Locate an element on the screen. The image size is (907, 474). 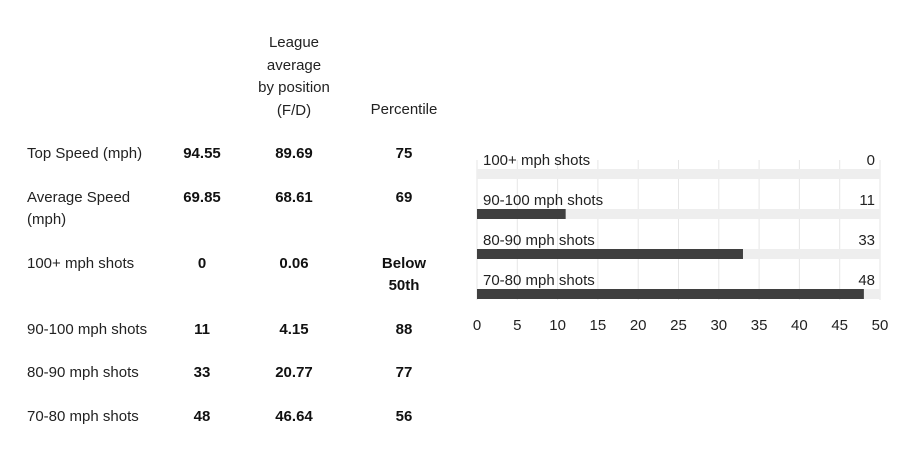
league-average-header-line: average is located at coordinates (294, 65).